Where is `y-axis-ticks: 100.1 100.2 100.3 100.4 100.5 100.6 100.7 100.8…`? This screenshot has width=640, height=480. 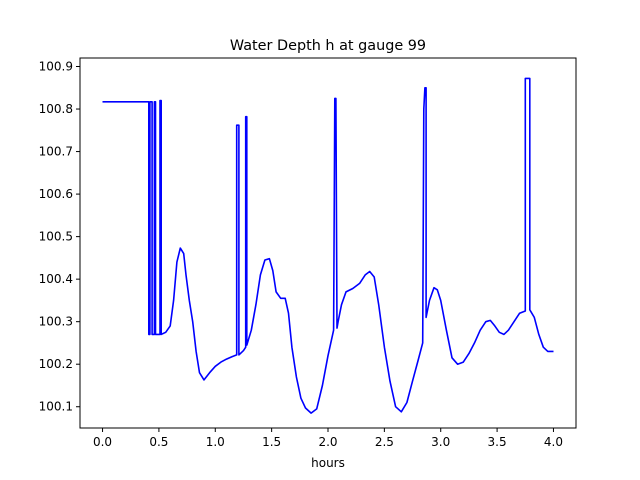 y-axis-ticks: 100.1 100.2 100.3 100.4 100.5 100.6 100.7 100.8… is located at coordinates (59, 237).